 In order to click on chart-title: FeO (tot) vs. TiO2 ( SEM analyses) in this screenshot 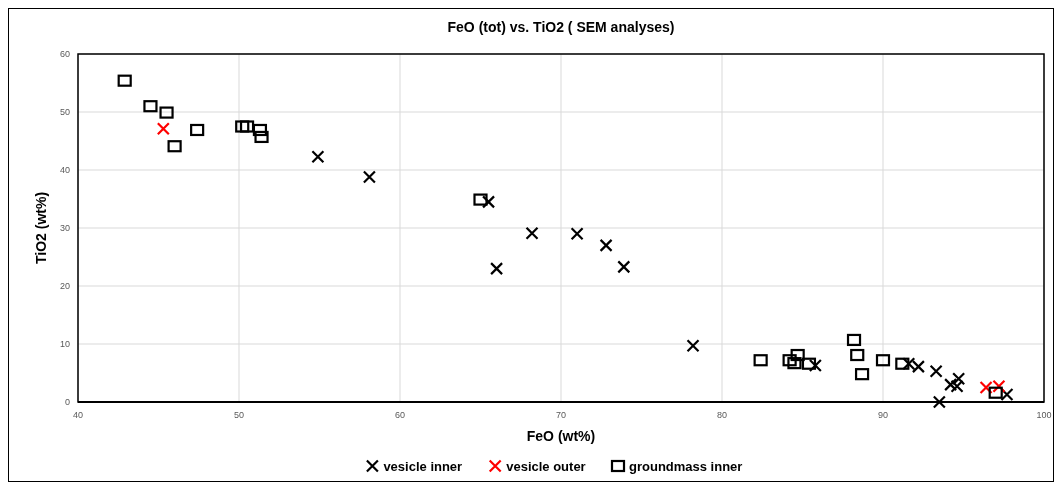, I will do `click(561, 27)`.